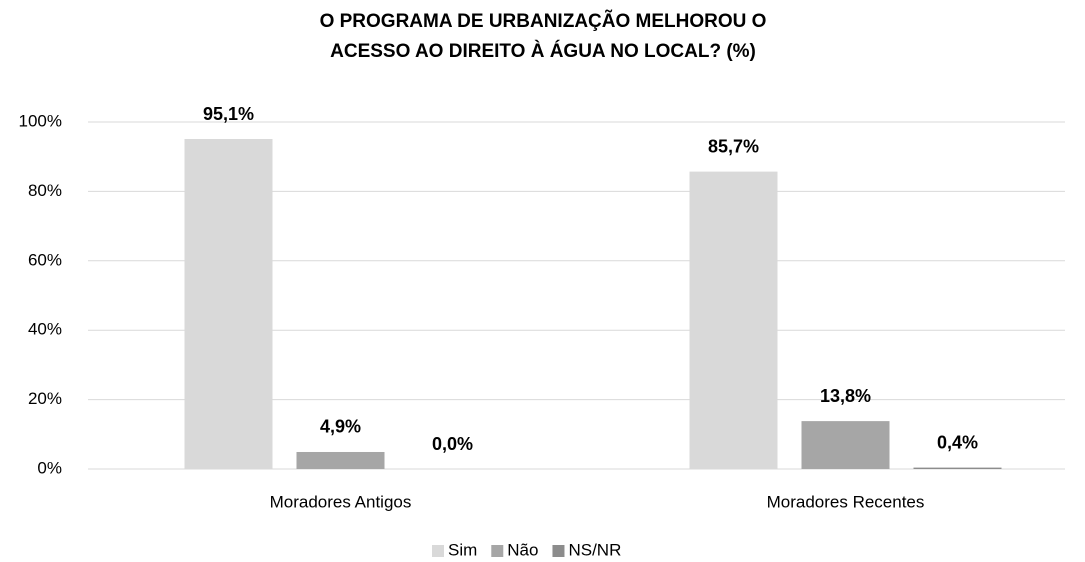  Describe the element at coordinates (452, 444) in the screenshot. I see `value-label: 0,0%` at that location.